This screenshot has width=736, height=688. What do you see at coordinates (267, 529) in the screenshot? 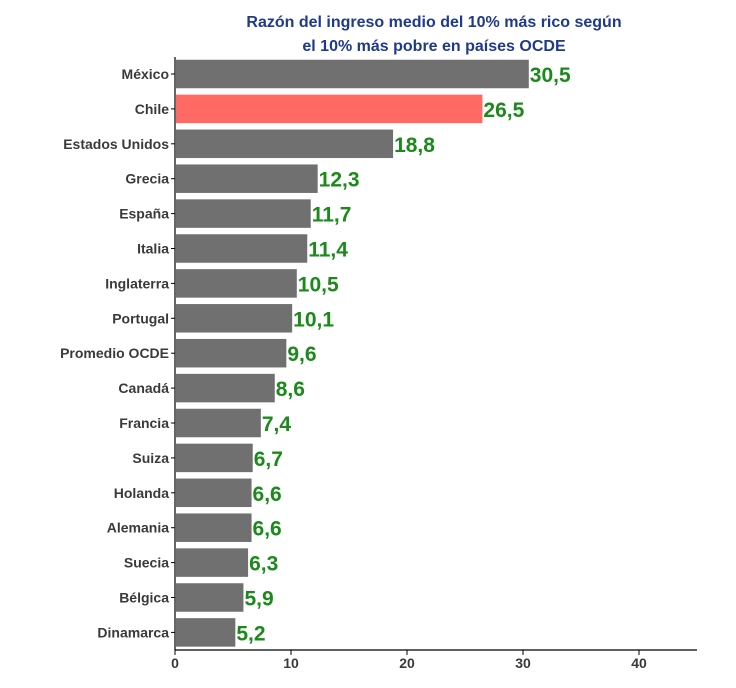
I see `value-label-alemania: 6,6` at bounding box center [267, 529].